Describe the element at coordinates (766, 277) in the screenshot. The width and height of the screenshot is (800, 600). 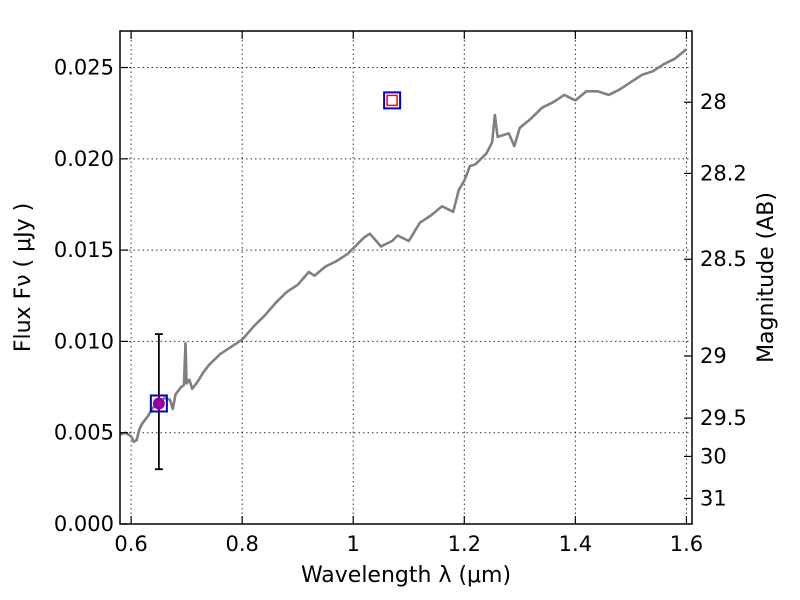
I see `y-axis-label-right: Magnitude (AB)` at that location.